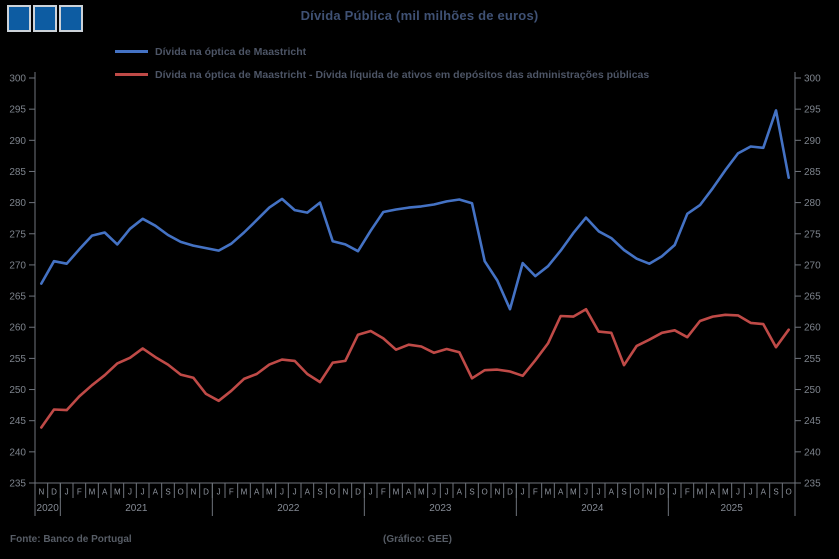  What do you see at coordinates (131, 74) in the screenshot?
I see `legend-line-swatch-red` at bounding box center [131, 74].